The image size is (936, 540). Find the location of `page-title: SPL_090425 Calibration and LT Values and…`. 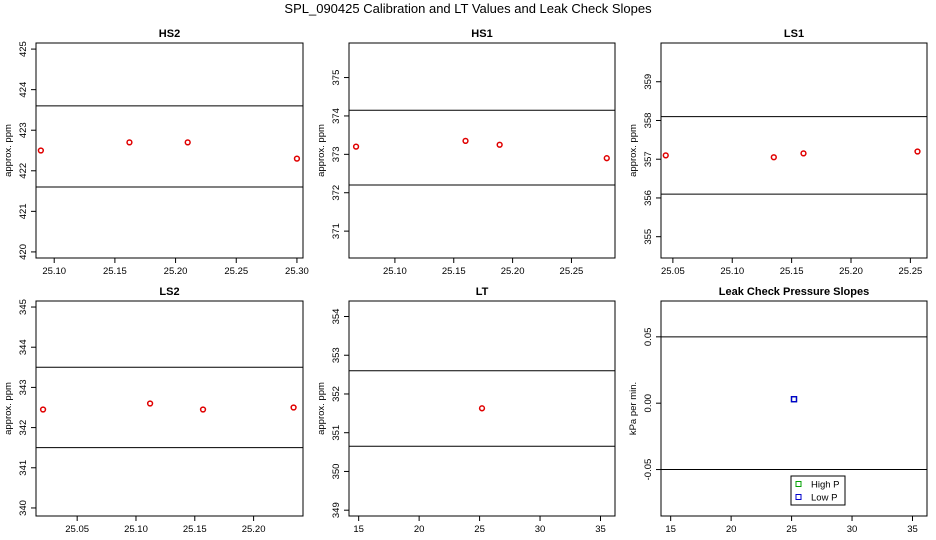

page-title: SPL_090425 Calibration and LT Values and… is located at coordinates (468, 8).